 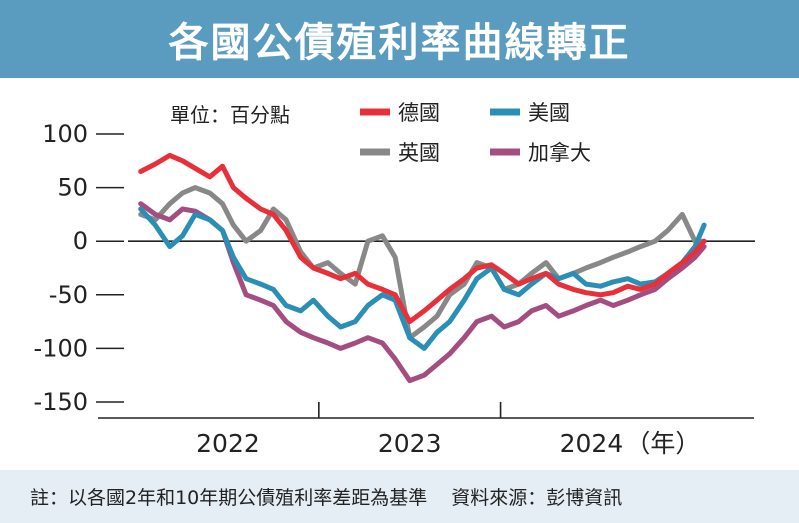 I want to click on legend-label-uk: 英國, so click(x=419, y=153).